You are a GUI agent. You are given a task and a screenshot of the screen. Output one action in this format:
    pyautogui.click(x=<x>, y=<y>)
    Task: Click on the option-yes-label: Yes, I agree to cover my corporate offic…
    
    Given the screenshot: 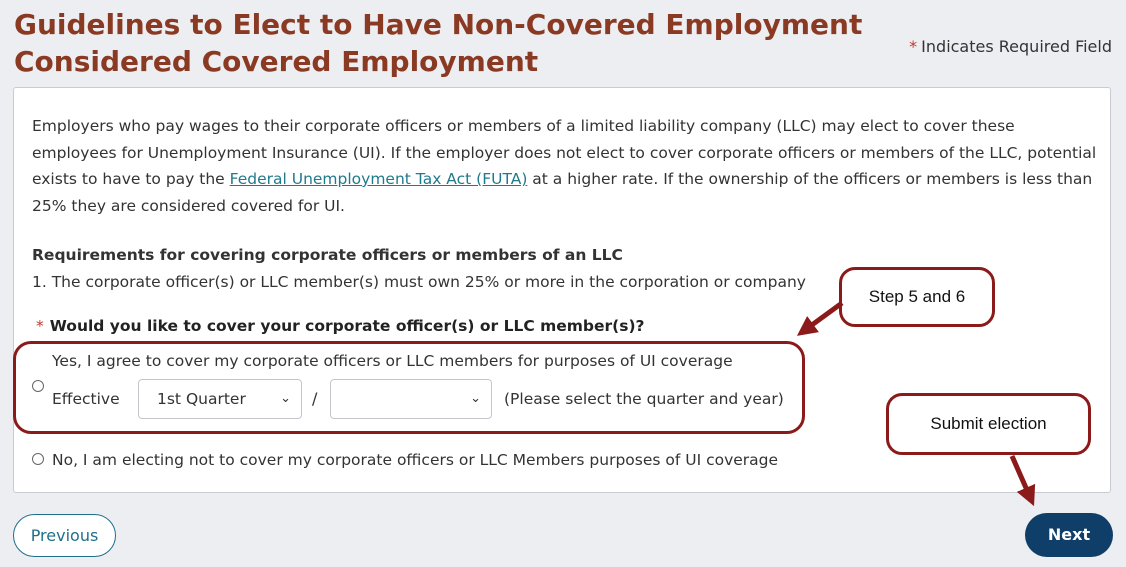 What is the action you would take?
    pyautogui.click(x=392, y=361)
    